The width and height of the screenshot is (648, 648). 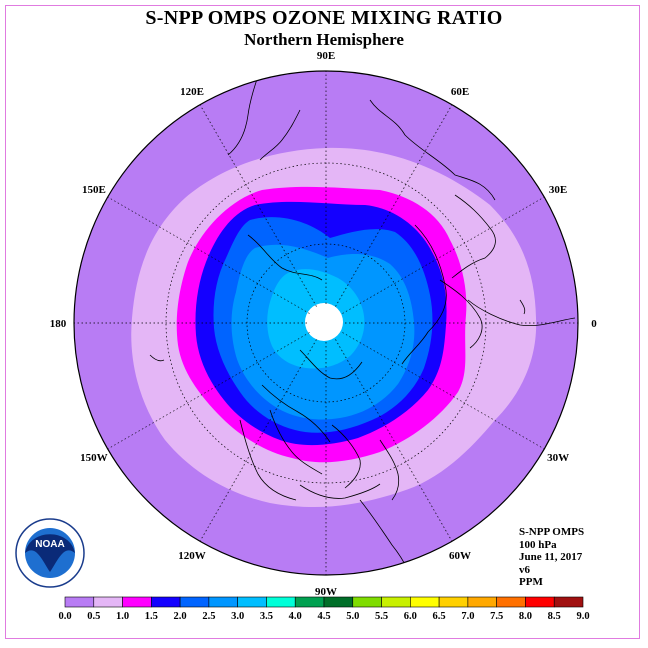 What do you see at coordinates (439, 616) in the screenshot?
I see `colorbar-tick-13: 6.5` at bounding box center [439, 616].